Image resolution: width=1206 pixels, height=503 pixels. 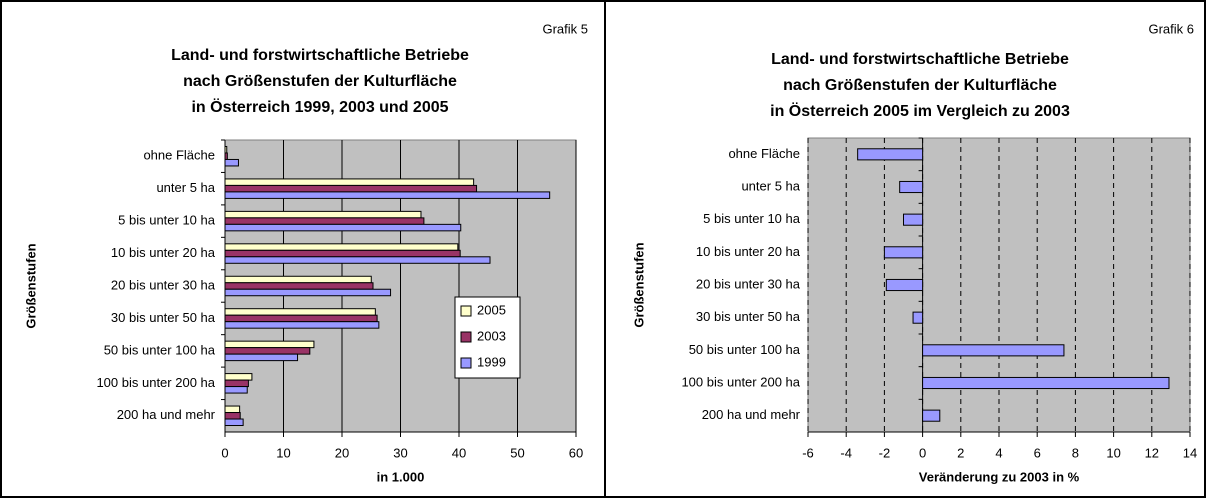 I want to click on x-tick-label: 6, so click(x=1037, y=452).